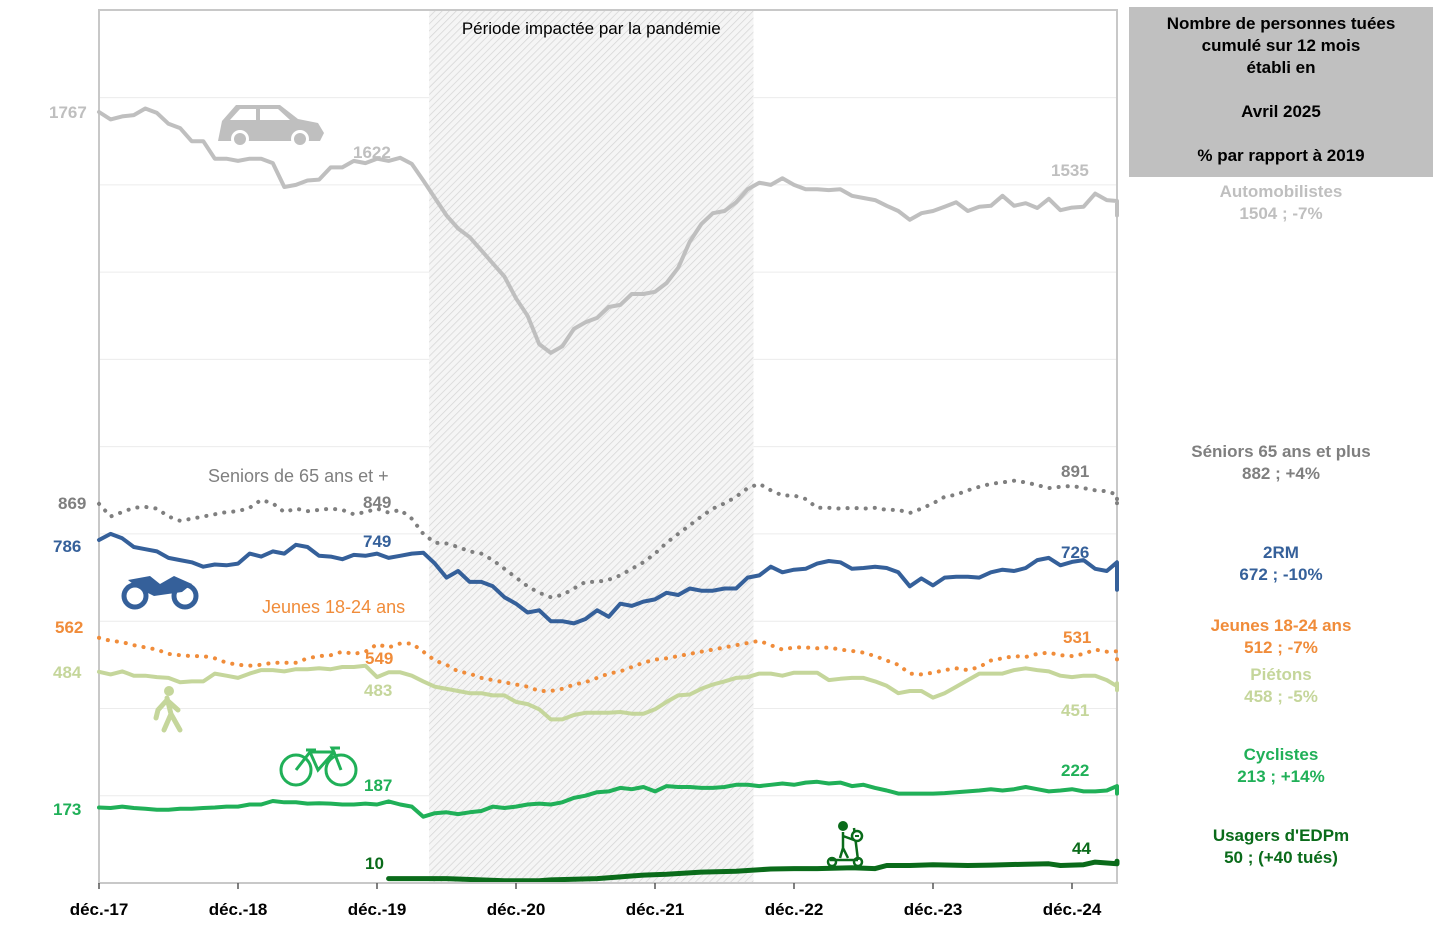 The width and height of the screenshot is (1438, 932). Describe the element at coordinates (1281, 67) in the screenshot. I see `info-line: établi en` at that location.